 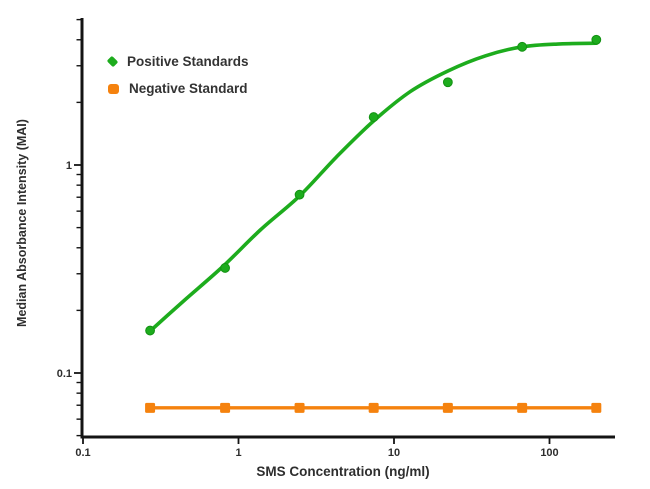 I want to click on legend-item-negative: Negative Standard, so click(x=178, y=88).